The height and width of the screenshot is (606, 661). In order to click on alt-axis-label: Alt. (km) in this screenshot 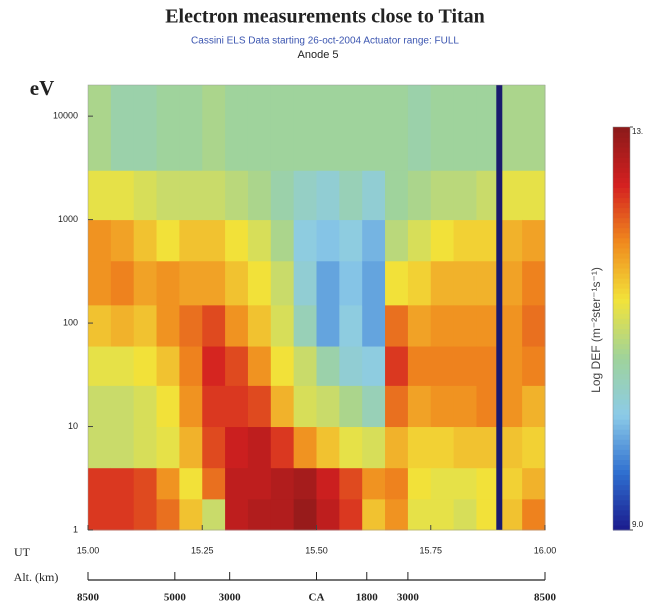, I will do `click(36, 577)`.